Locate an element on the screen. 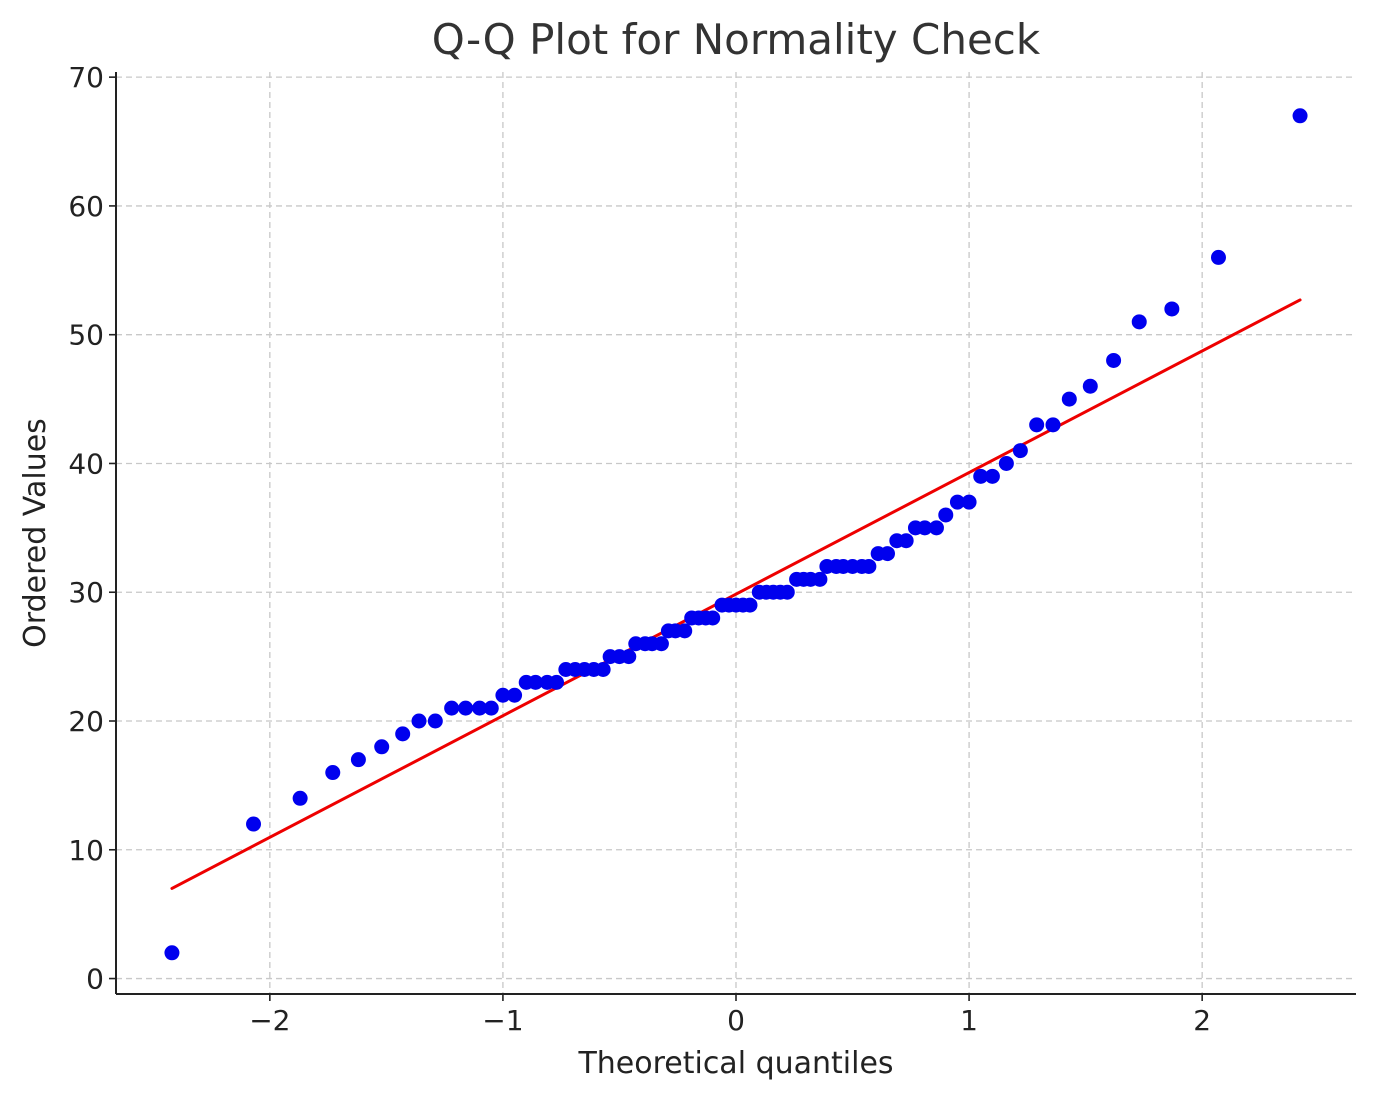 The height and width of the screenshot is (1106, 1376). y-tick-label: 20 is located at coordinates (86, 721).